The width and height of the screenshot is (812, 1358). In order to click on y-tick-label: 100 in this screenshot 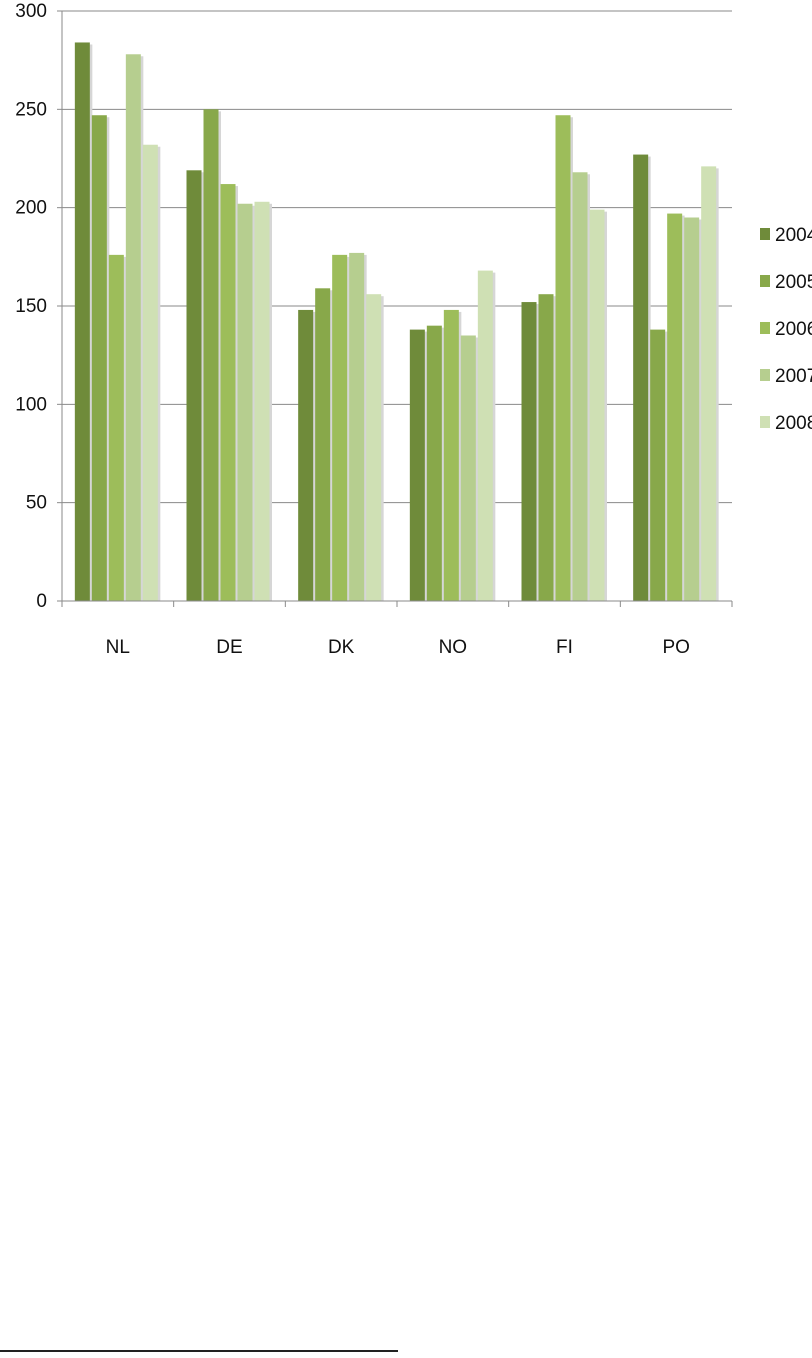, I will do `click(31, 404)`.